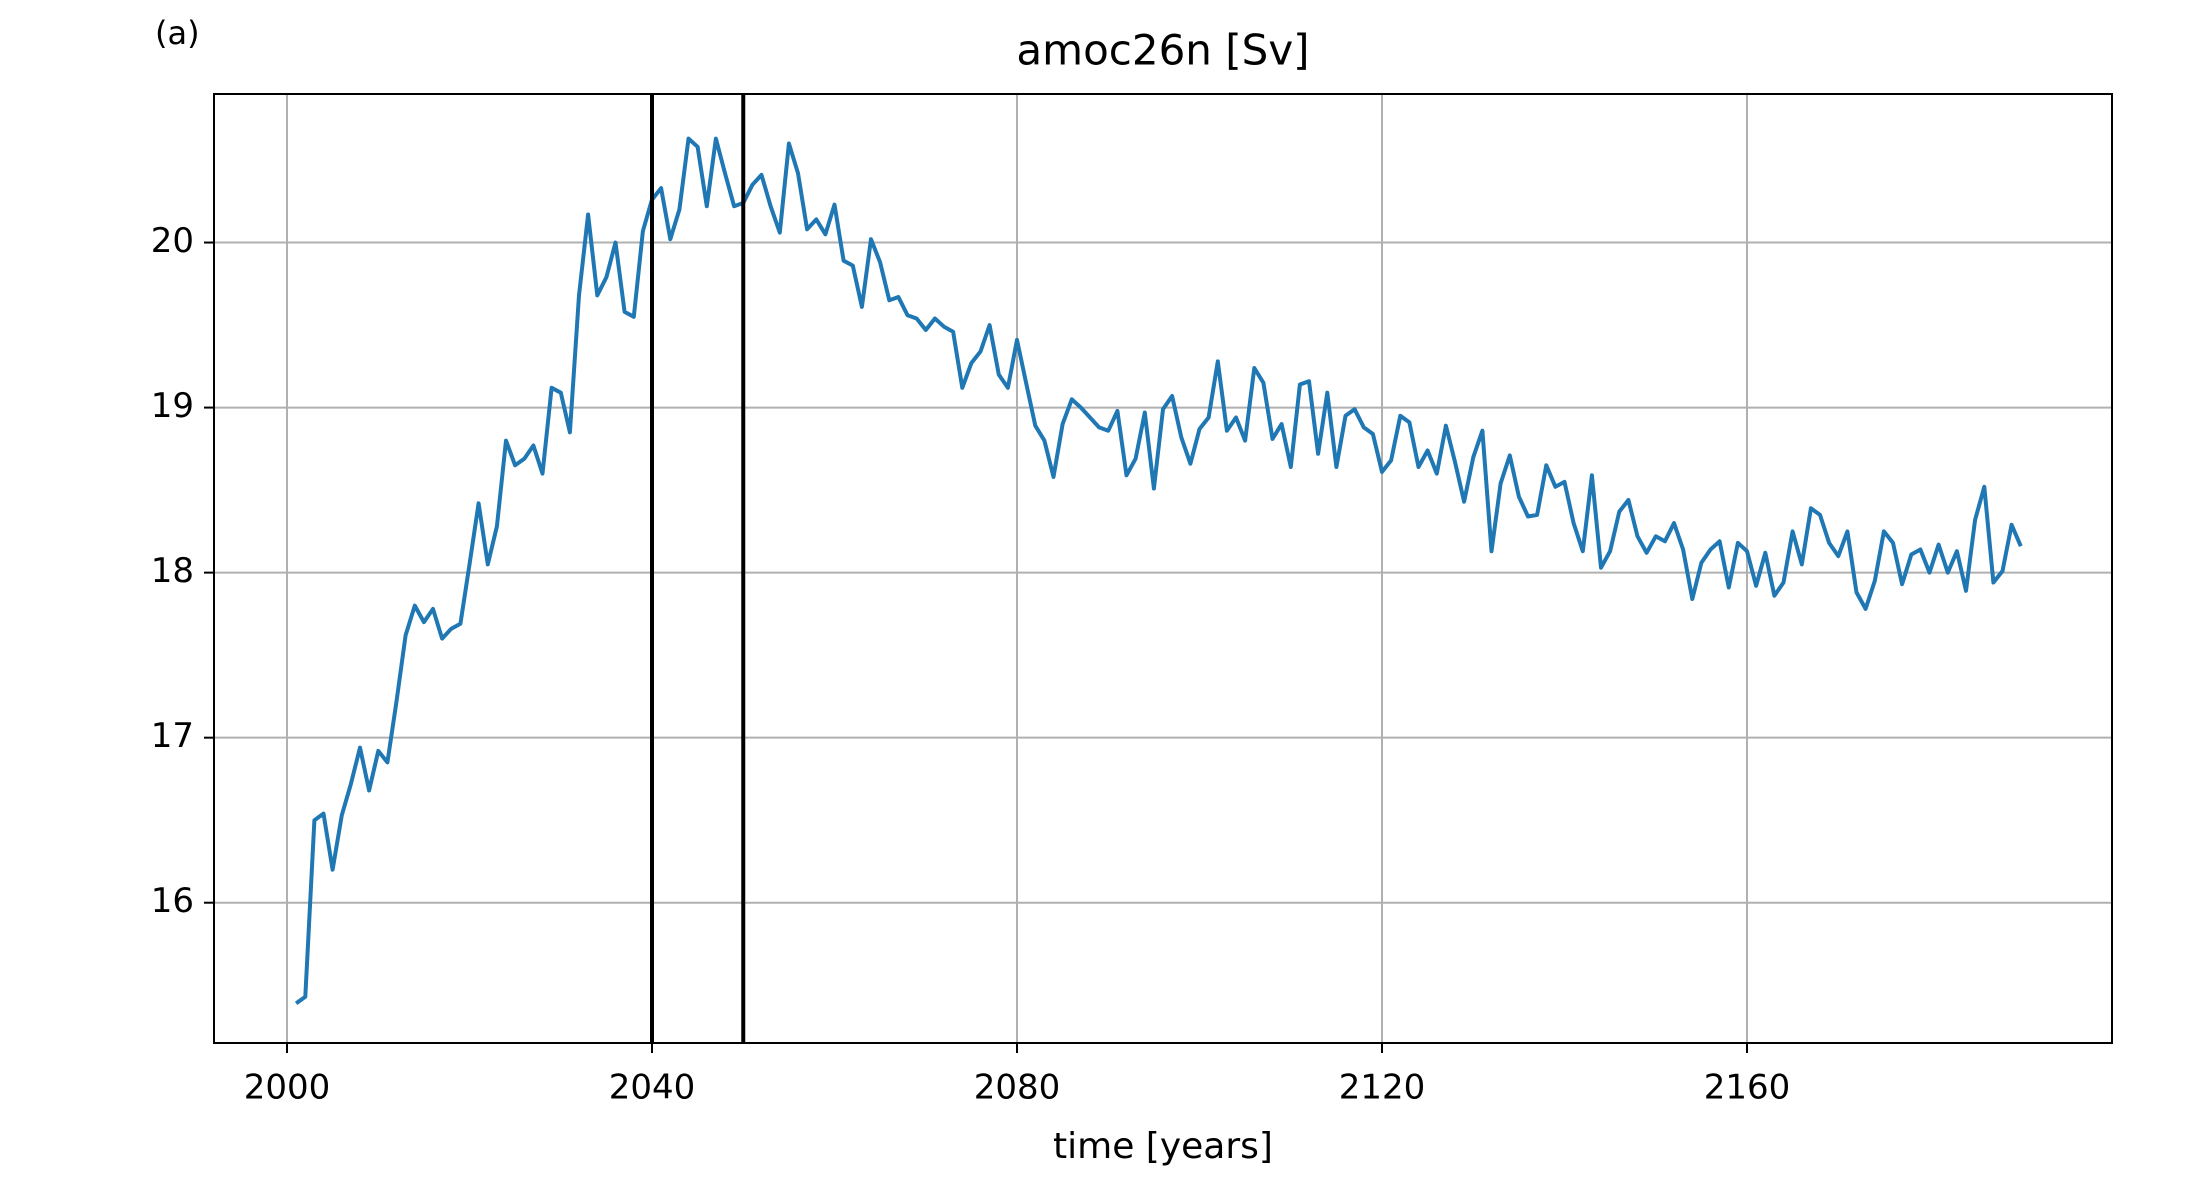  Describe the element at coordinates (1382, 1088) in the screenshot. I see `x-tick-label: 2120` at that location.